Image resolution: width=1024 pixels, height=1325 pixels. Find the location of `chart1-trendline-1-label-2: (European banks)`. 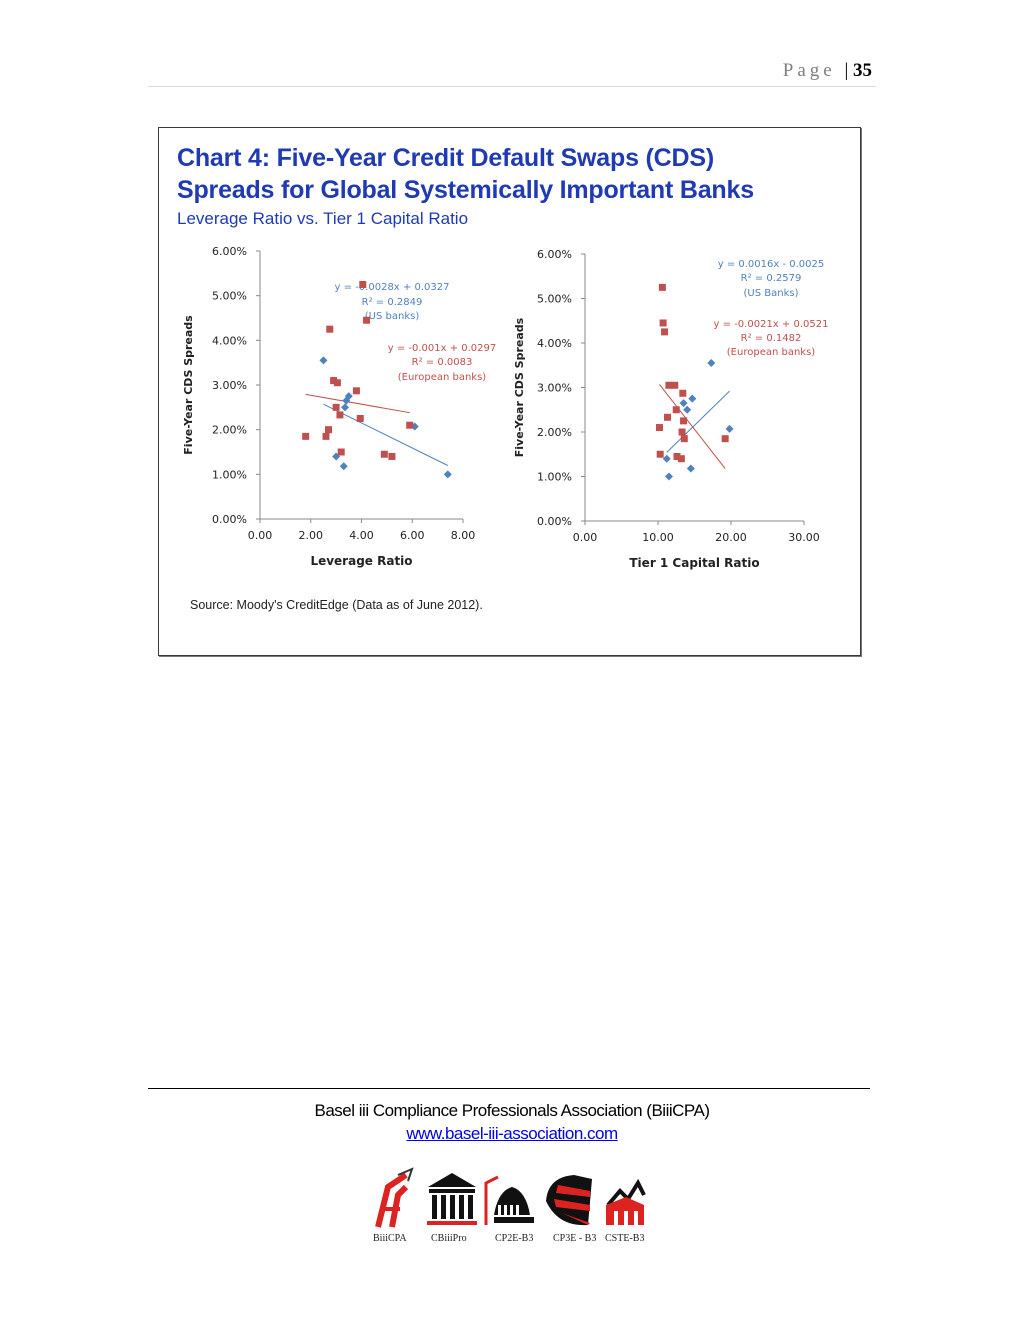

chart1-trendline-1-label-2: (European banks) is located at coordinates (771, 352).